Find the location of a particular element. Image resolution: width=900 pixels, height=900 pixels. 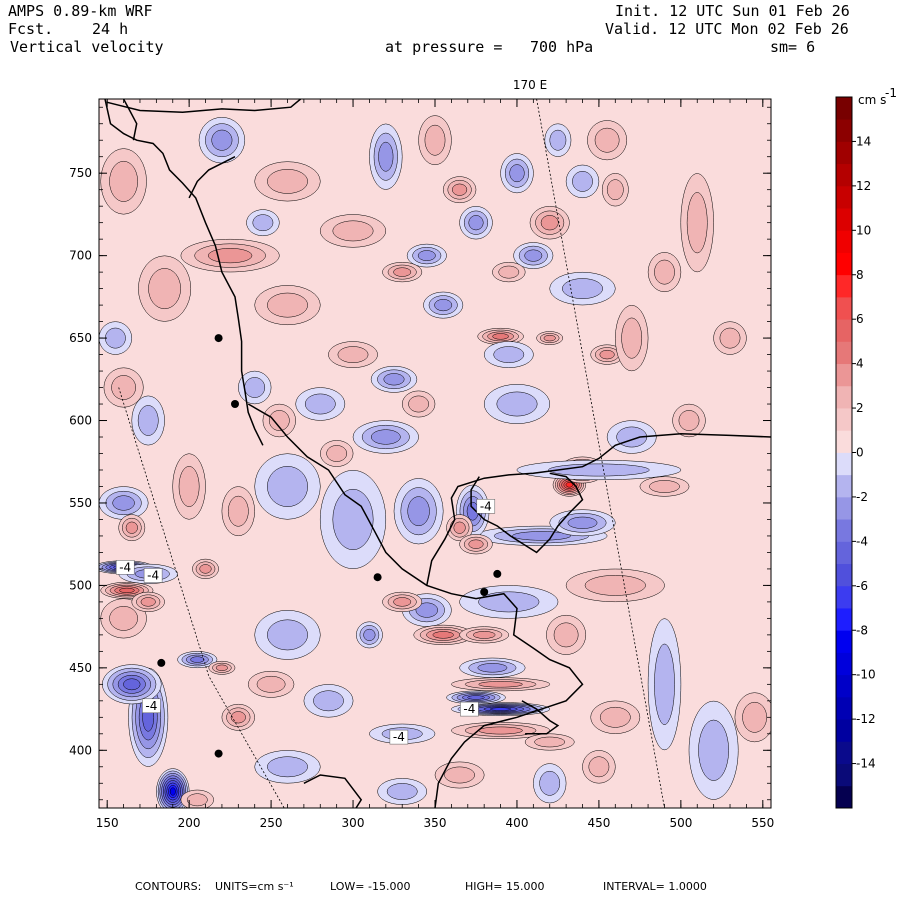

x-tick-label: 450 is located at coordinates (598, 823).